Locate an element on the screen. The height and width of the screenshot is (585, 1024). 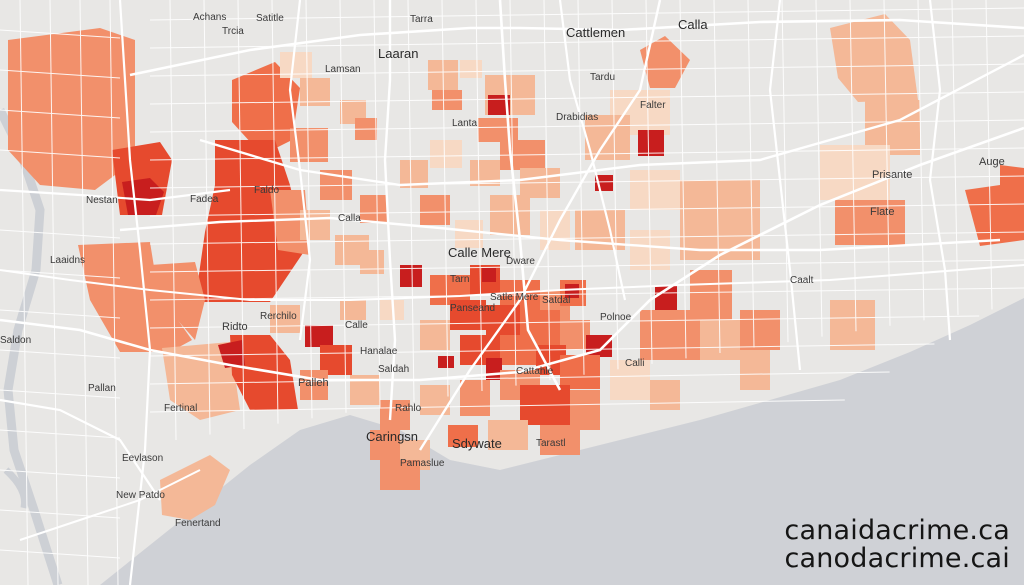
place-label: Polnoe is located at coordinates (616, 317).